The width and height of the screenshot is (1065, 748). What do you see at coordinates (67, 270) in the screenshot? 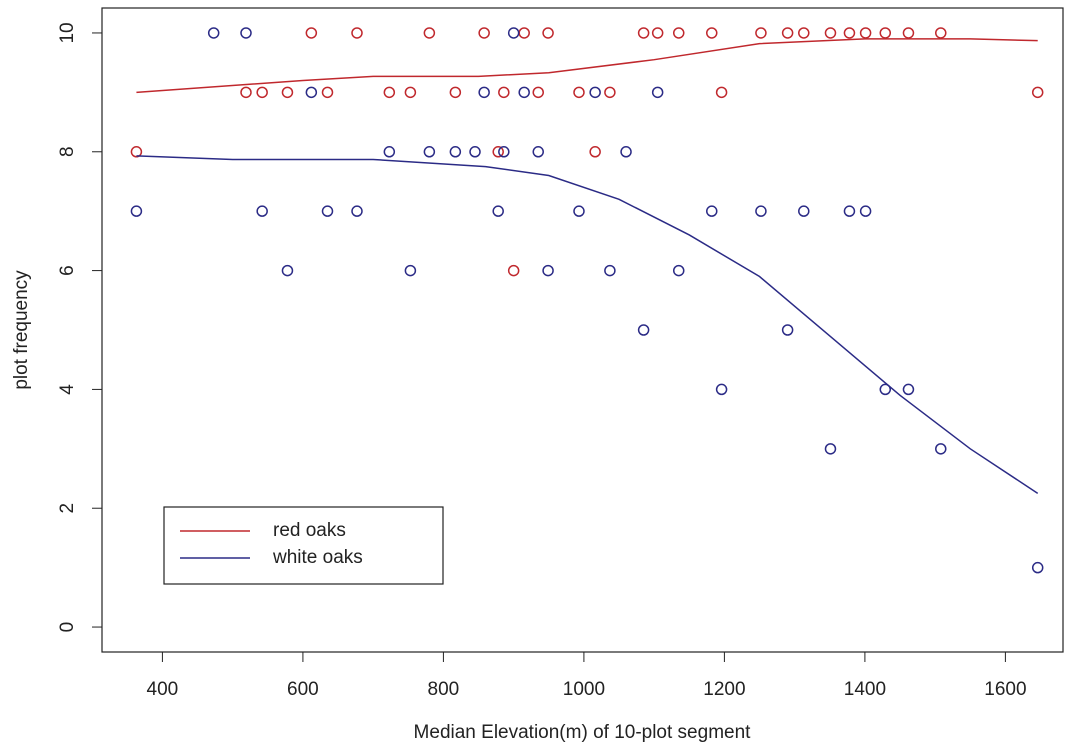
I see `y-tick-label: 6` at bounding box center [67, 270].